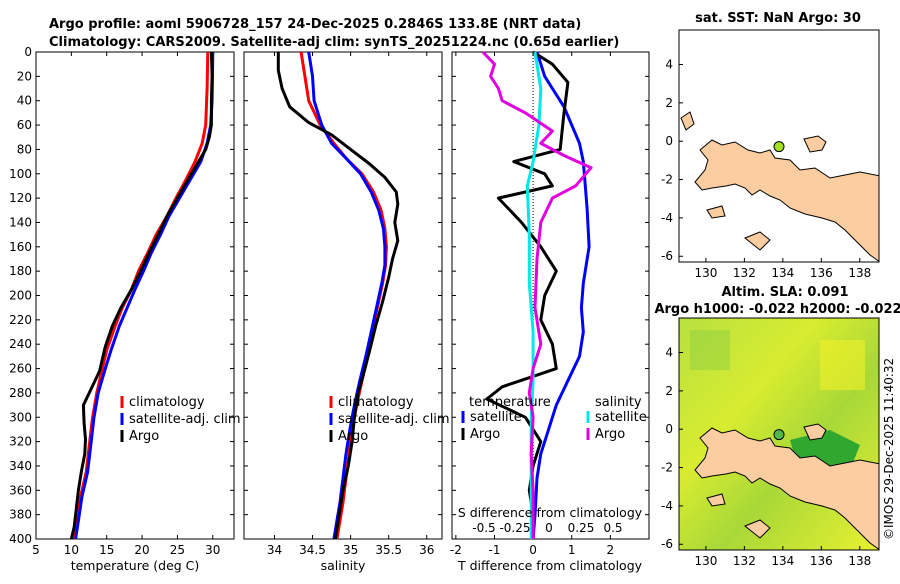  What do you see at coordinates (71, 550) in the screenshot?
I see `x-tick-label: 10` at bounding box center [71, 550].